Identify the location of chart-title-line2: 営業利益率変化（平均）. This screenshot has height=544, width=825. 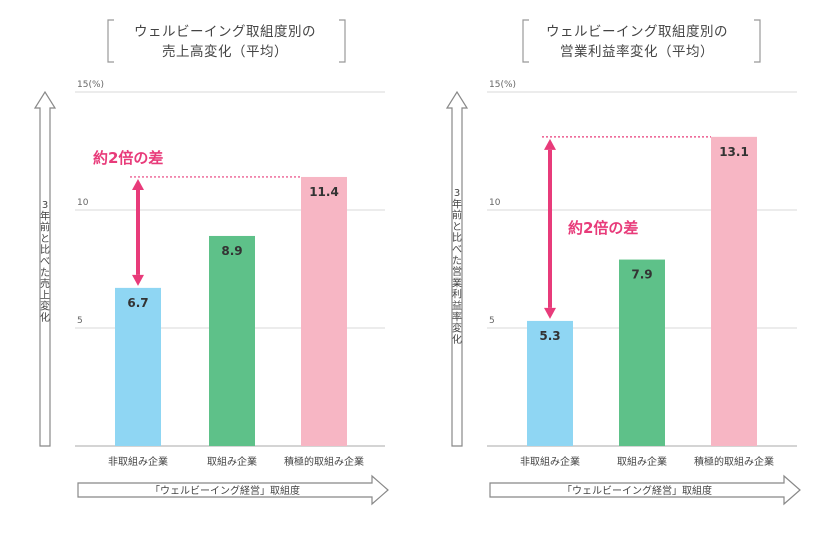
(637, 51).